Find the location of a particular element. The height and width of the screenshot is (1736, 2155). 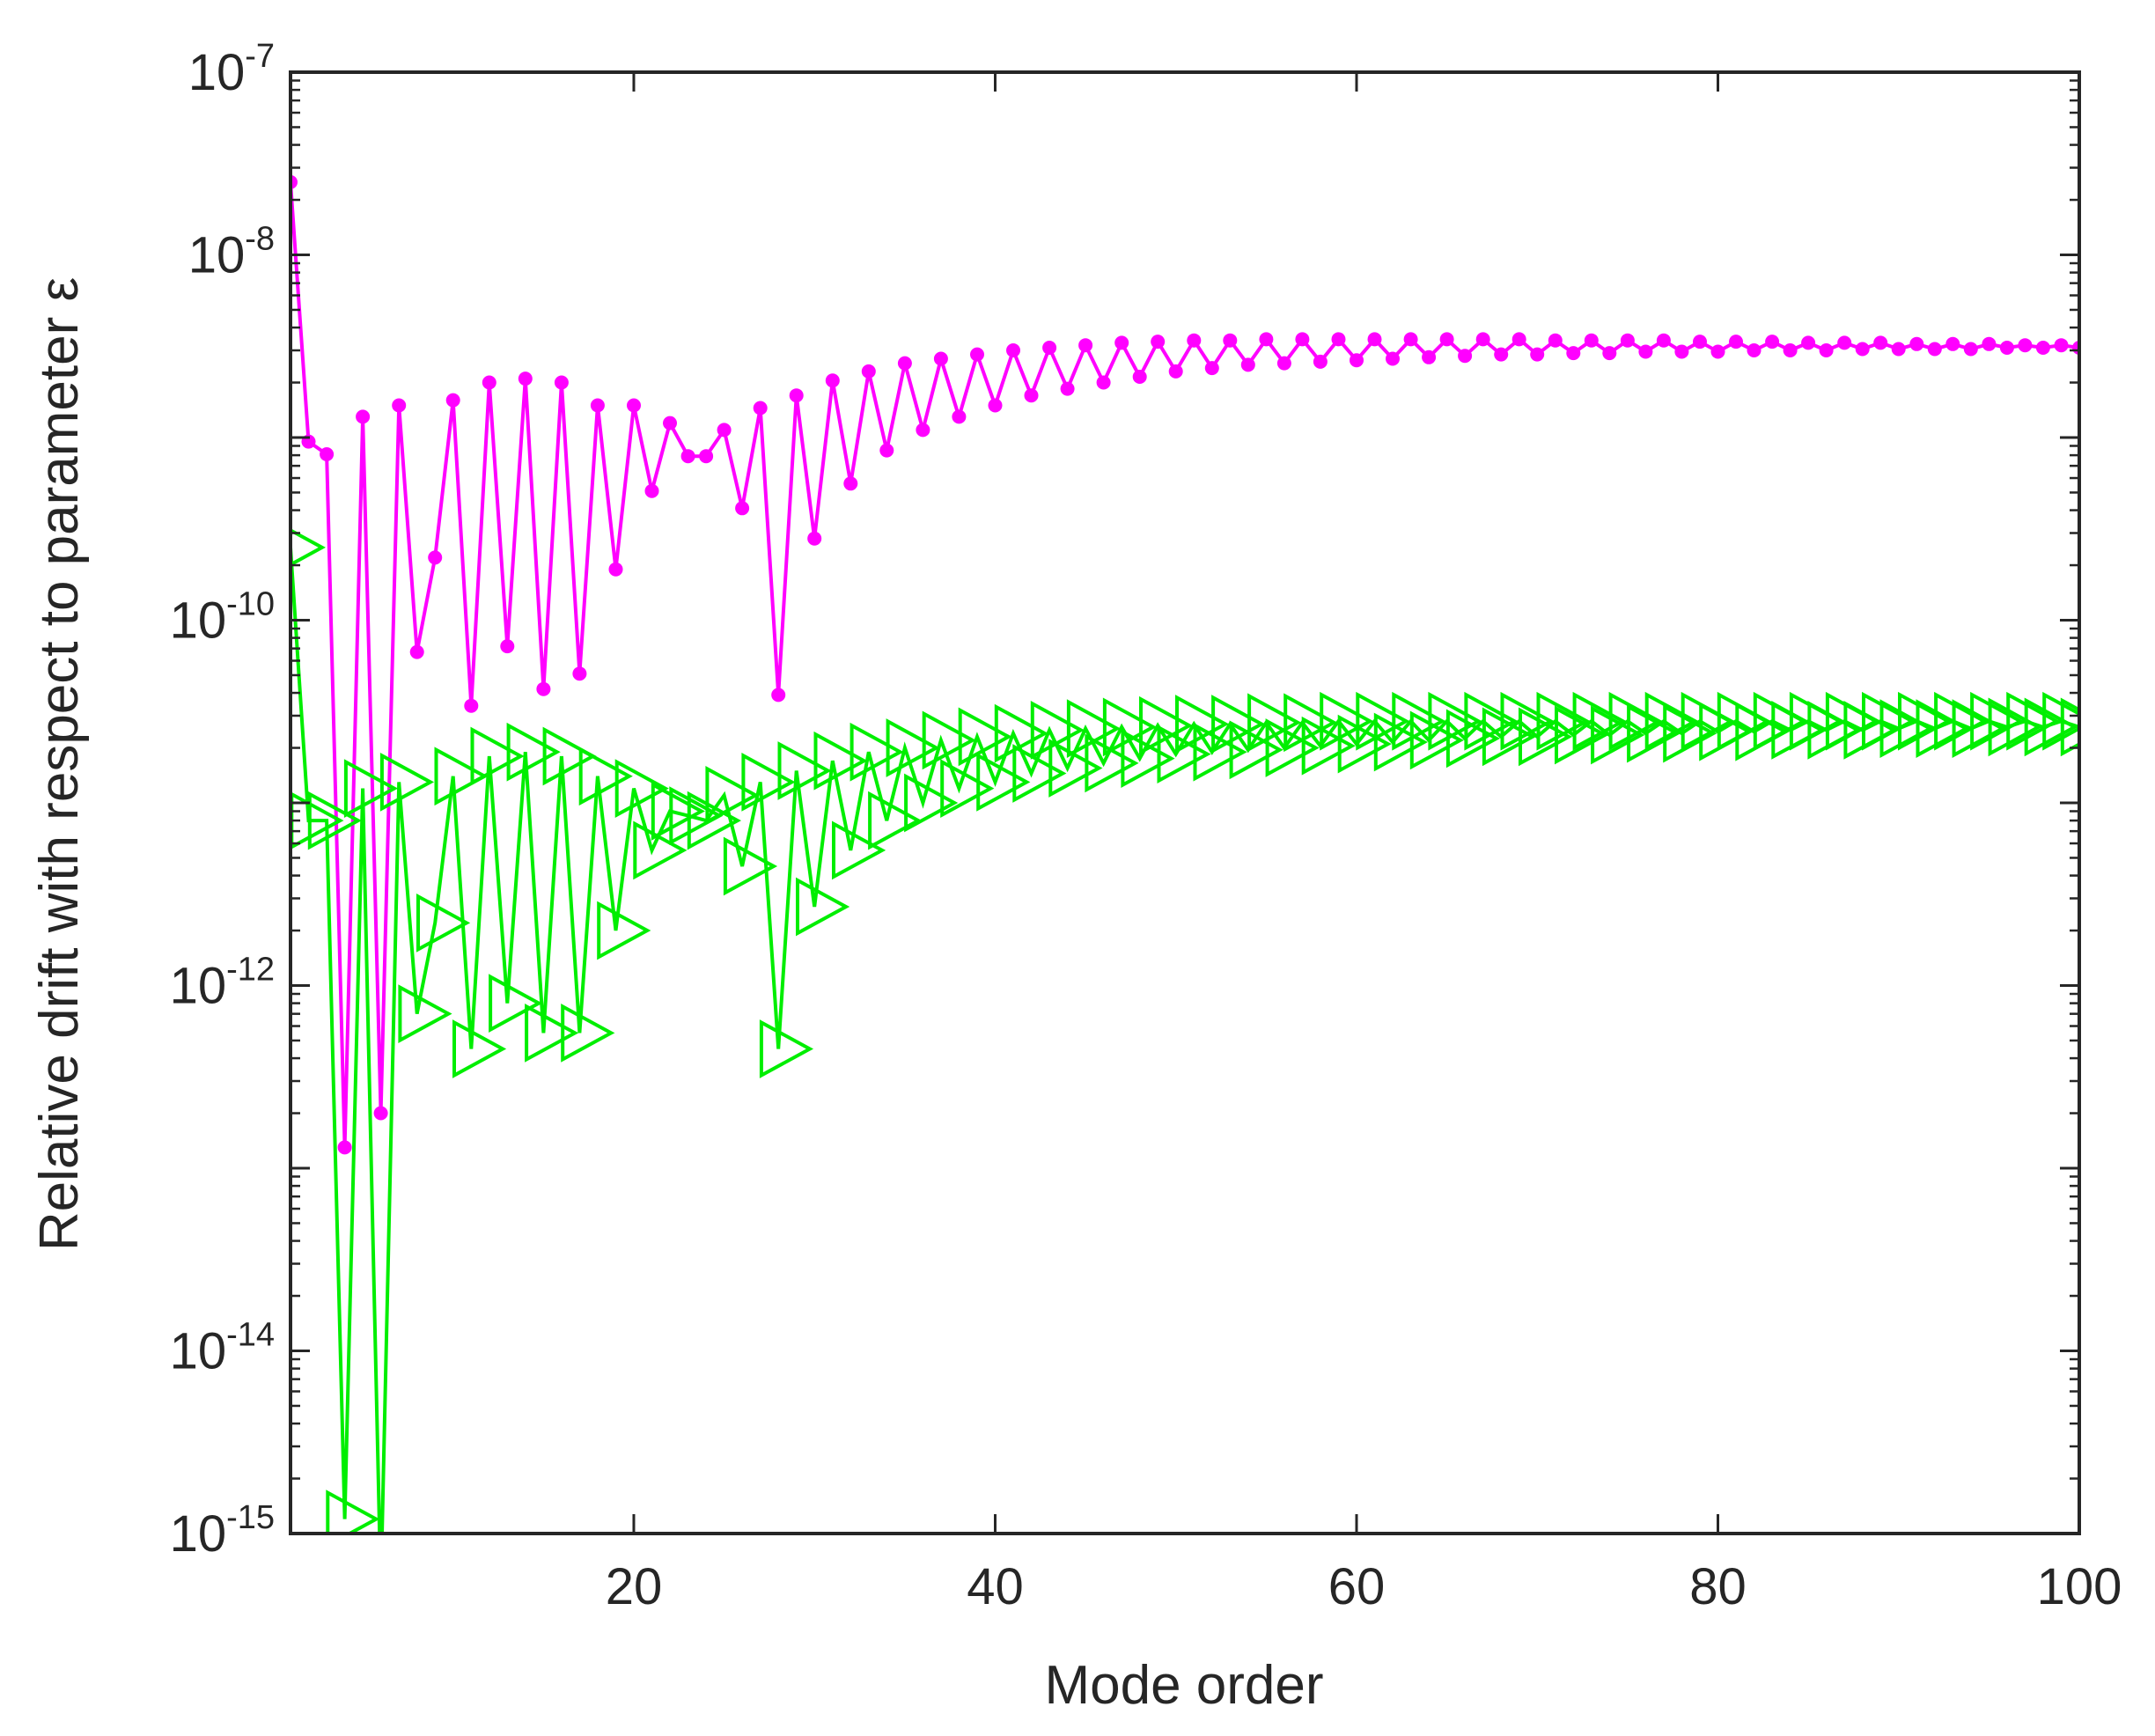

x-tick-label: 60 is located at coordinates (1357, 1586).